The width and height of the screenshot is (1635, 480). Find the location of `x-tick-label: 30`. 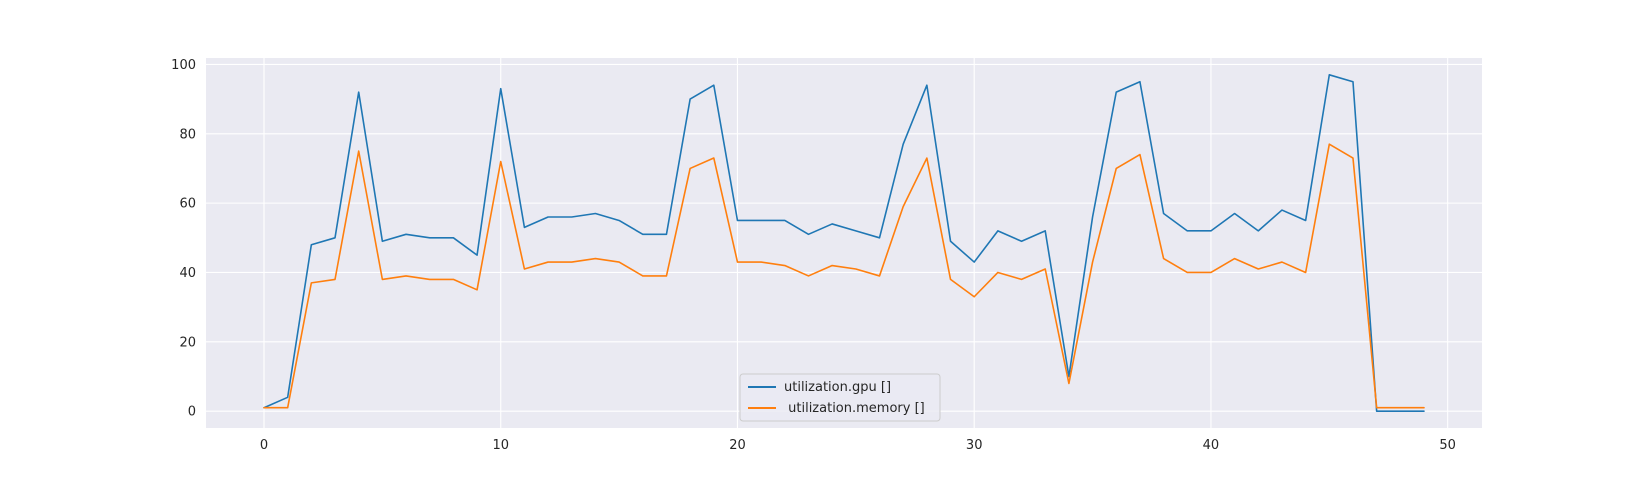

x-tick-label: 30 is located at coordinates (974, 445).